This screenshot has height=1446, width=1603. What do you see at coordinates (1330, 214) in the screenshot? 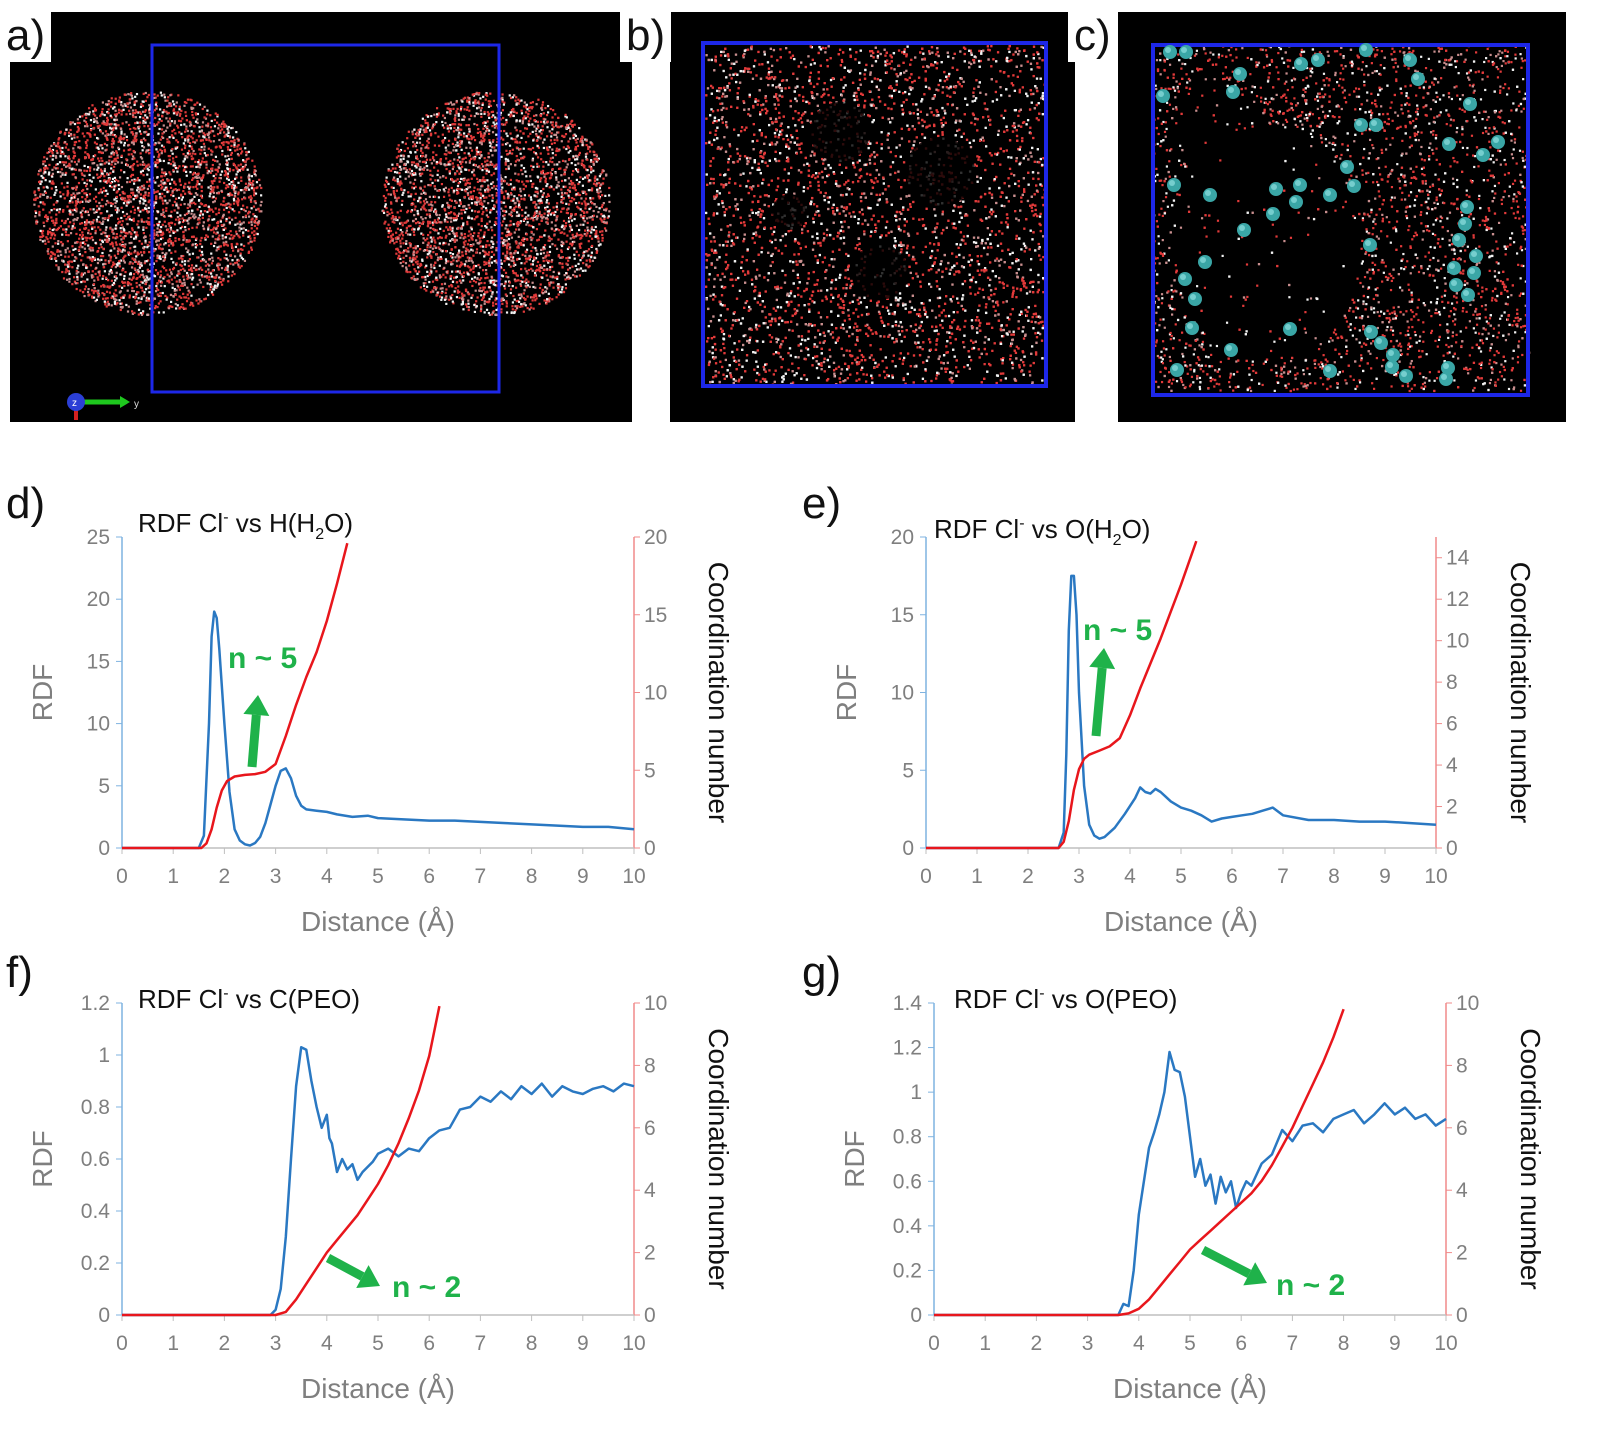
I see `chloride-ions` at bounding box center [1330, 214].